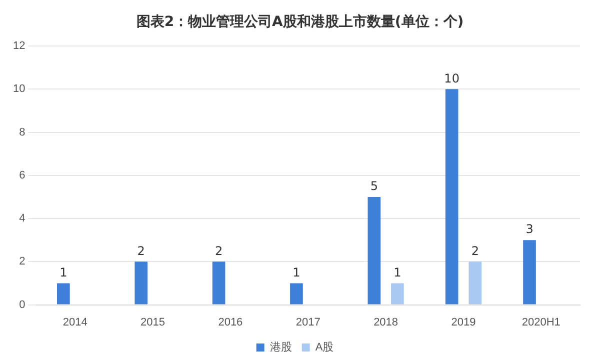 This screenshot has height=363, width=600. Describe the element at coordinates (386, 322) in the screenshot. I see `x-tick-label: 2018` at that location.